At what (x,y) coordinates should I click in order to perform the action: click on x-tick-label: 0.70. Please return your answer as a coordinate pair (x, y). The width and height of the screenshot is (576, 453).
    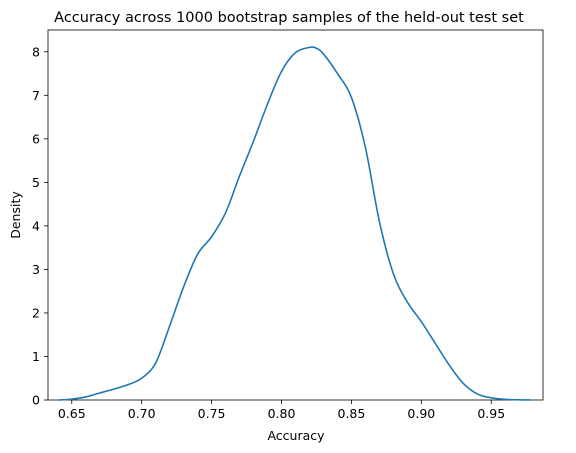
    Looking at the image, I should click on (142, 413).